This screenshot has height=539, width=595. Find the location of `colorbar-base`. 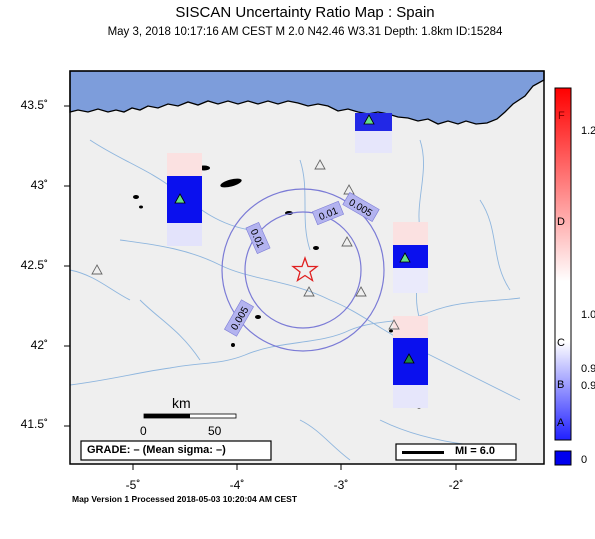

colorbar-base is located at coordinates (563, 458).